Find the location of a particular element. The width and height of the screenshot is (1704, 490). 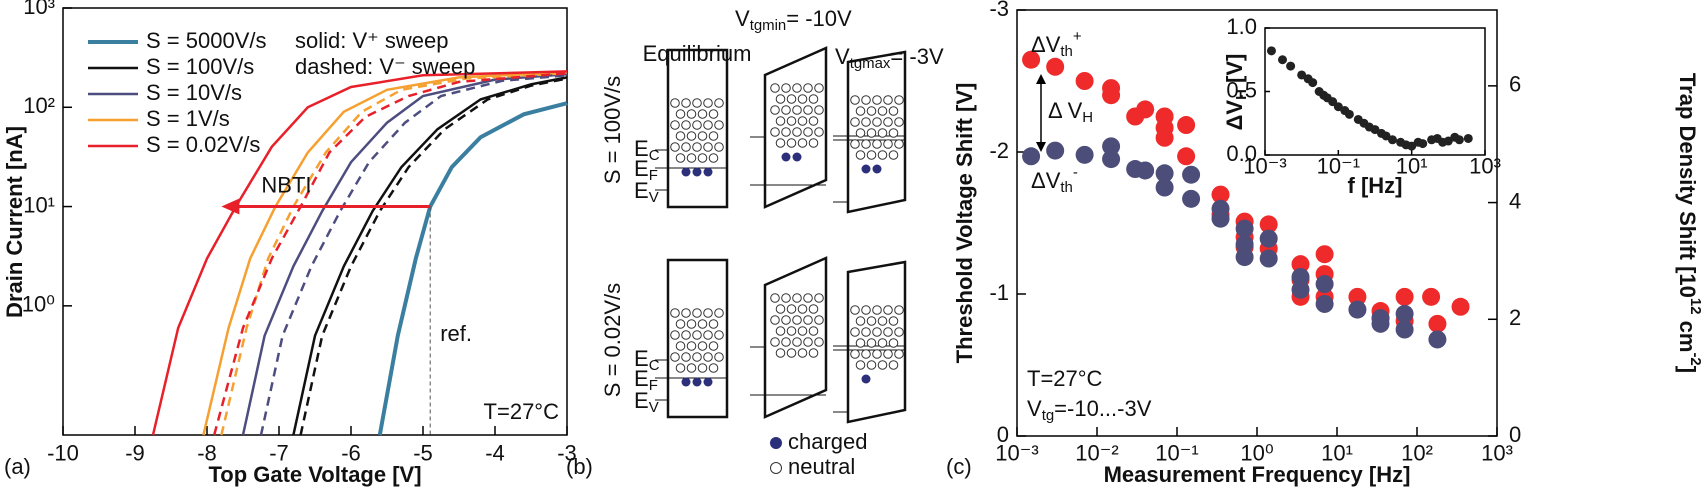

legend-label: S = 1V/s is located at coordinates (188, 118).